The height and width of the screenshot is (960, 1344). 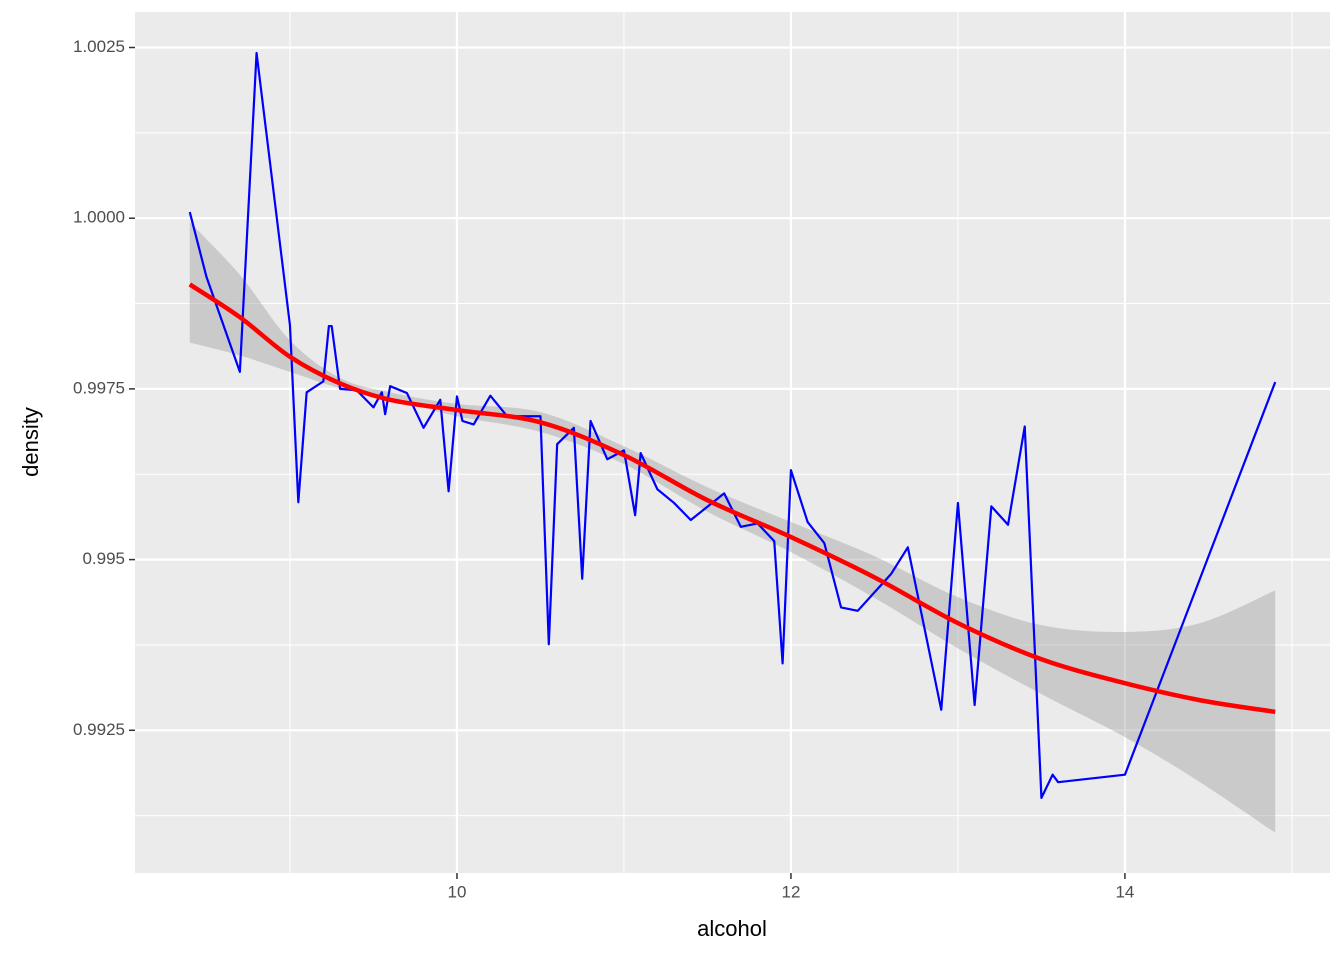 What do you see at coordinates (103, 558) in the screenshot?
I see `y-tick-label: 0.995` at bounding box center [103, 558].